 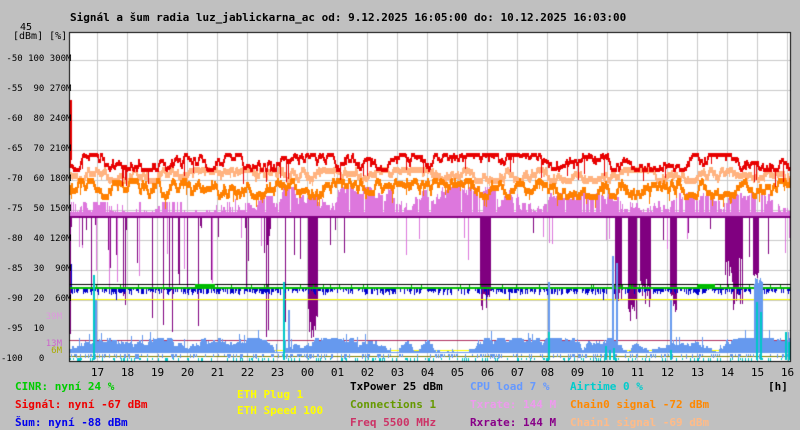 What do you see at coordinates (457, 372) in the screenshot?
I see `x-axis-tick-05: 05` at bounding box center [457, 372].